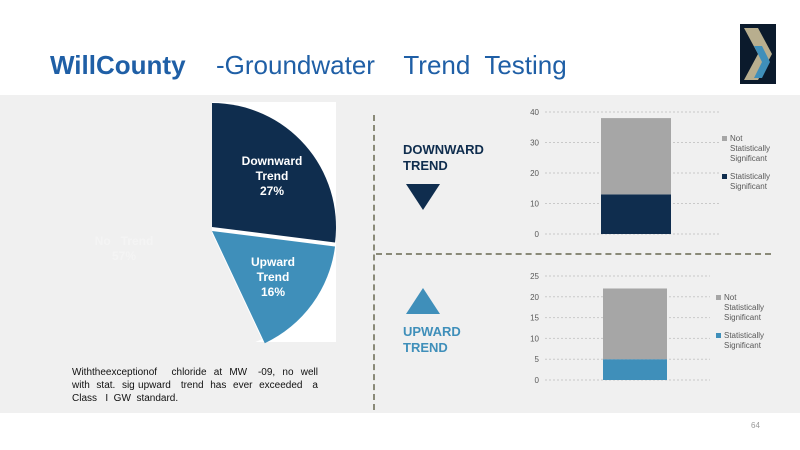  I want to click on pie-slice-upward-trend, so click(274, 287).